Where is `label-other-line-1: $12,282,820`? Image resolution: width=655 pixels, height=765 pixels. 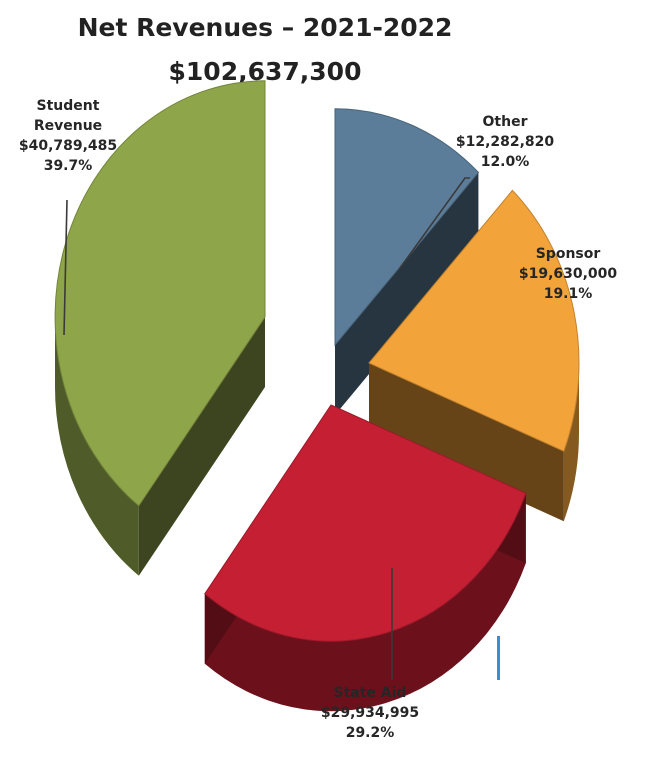 label-other-line-1: $12,282,820 is located at coordinates (505, 142).